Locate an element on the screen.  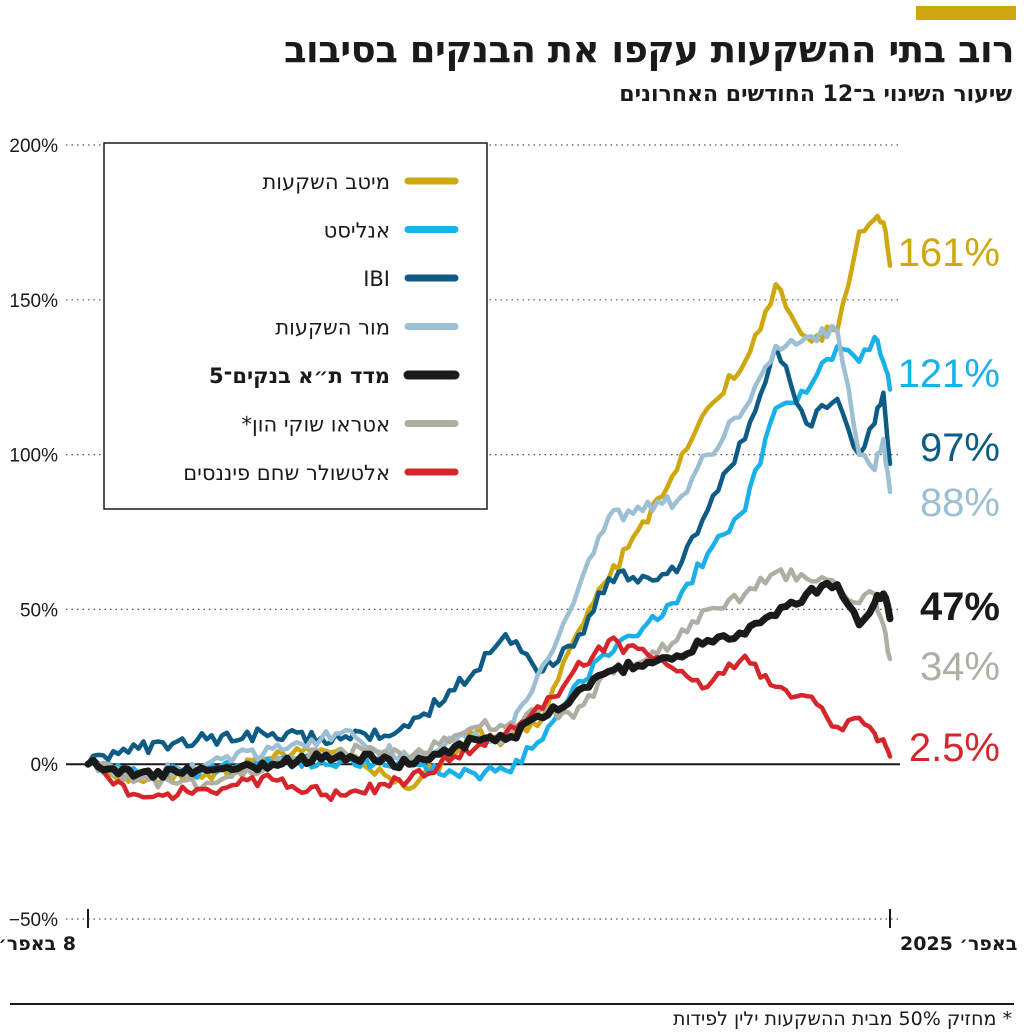
legend-label: אלטשולר שחם פיננסים is located at coordinates (286, 473).